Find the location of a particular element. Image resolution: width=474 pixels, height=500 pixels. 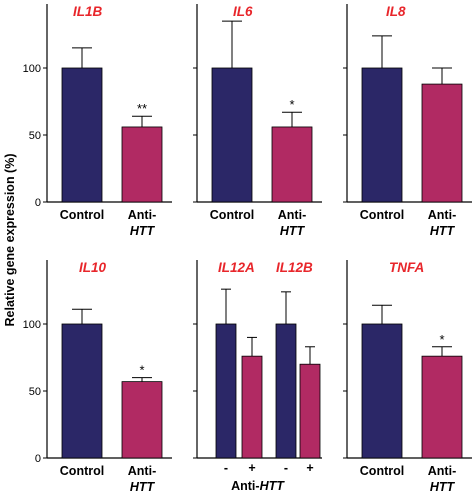

panel-title: IL10 is located at coordinates (93, 267).